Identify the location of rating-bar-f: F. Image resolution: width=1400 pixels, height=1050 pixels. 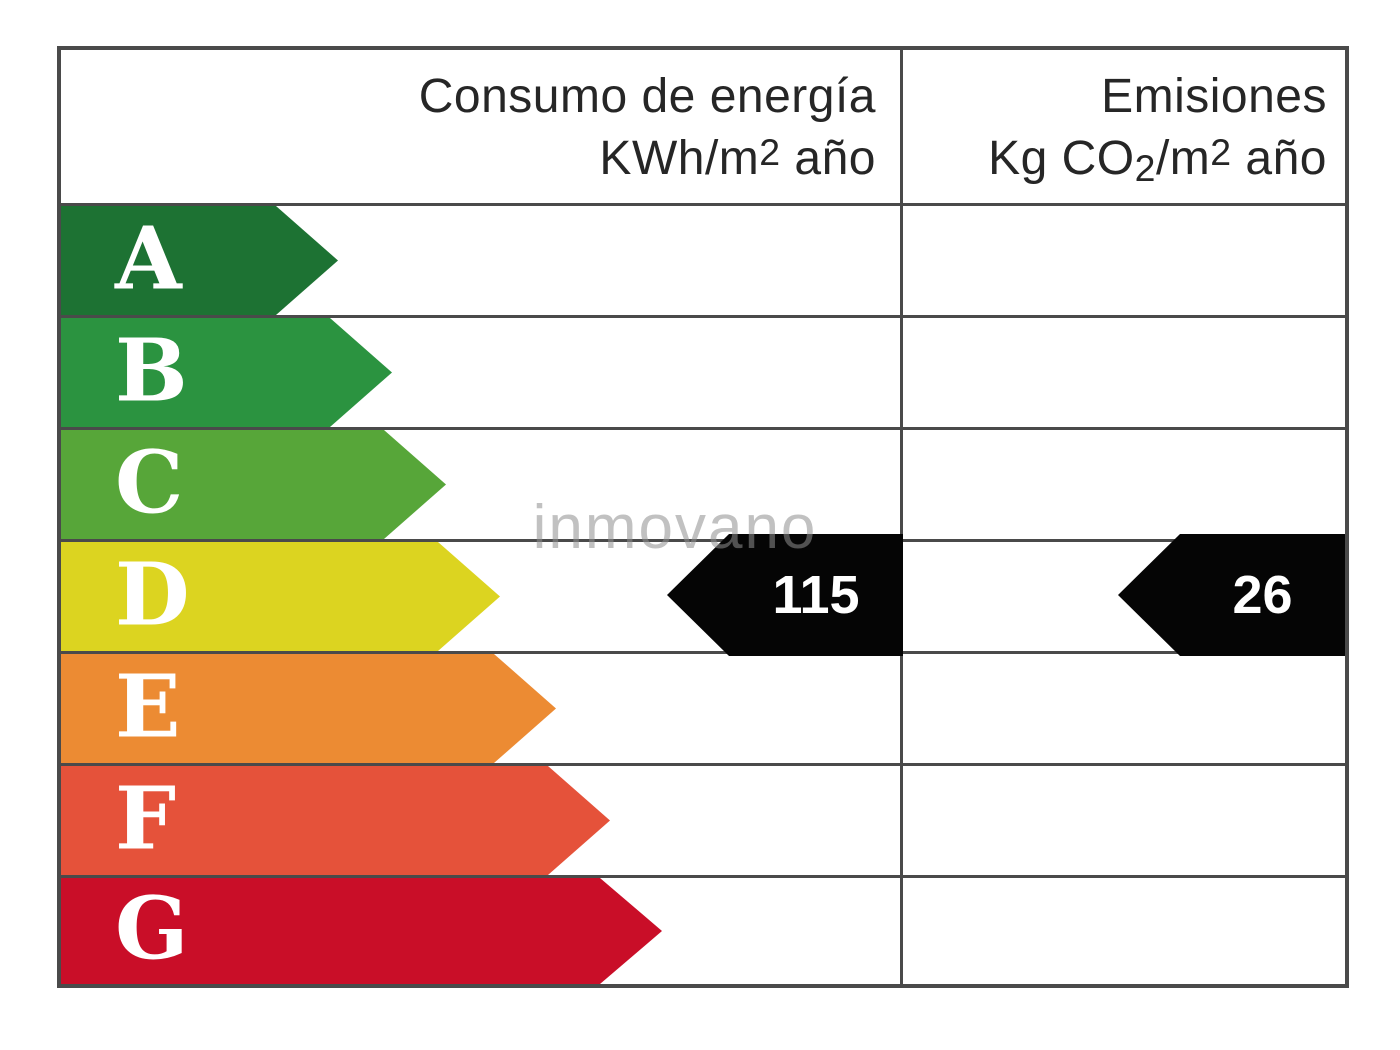
(335, 820).